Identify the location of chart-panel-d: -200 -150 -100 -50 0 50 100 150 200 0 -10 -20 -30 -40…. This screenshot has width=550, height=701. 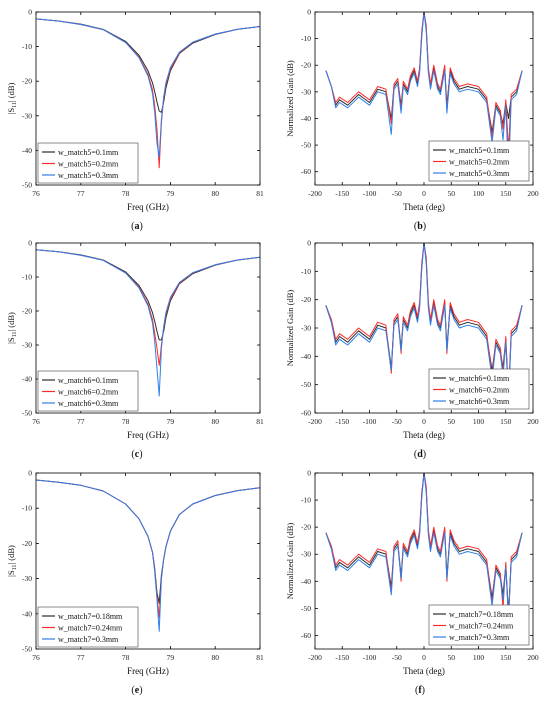
(412, 350).